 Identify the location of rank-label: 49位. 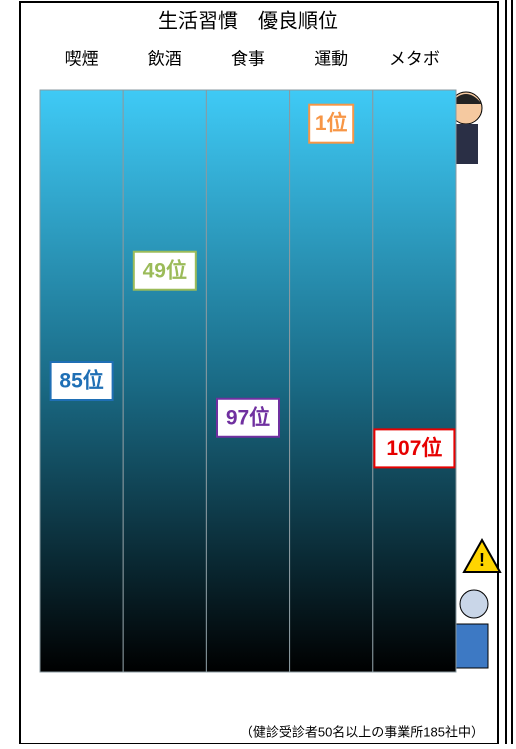
(165, 270).